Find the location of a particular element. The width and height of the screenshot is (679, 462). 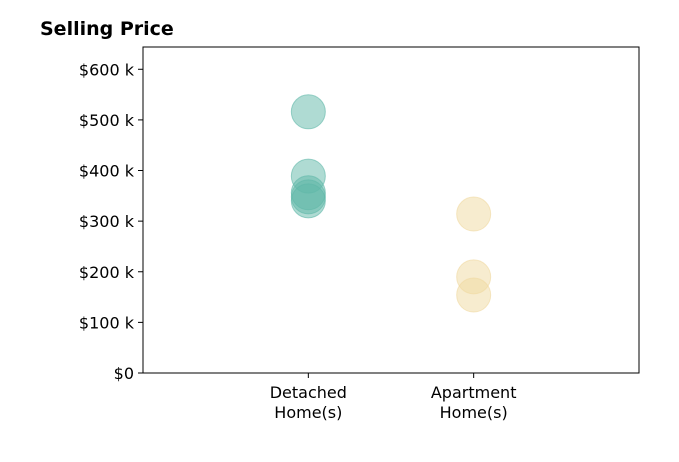

y-tick-label: $400 k is located at coordinates (107, 171).